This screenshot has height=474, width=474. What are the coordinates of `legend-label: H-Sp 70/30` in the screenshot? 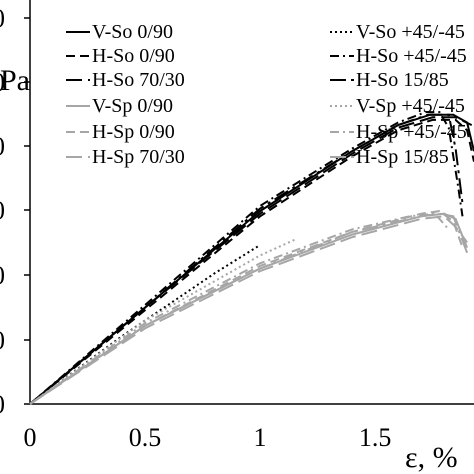 It's located at (138, 157).